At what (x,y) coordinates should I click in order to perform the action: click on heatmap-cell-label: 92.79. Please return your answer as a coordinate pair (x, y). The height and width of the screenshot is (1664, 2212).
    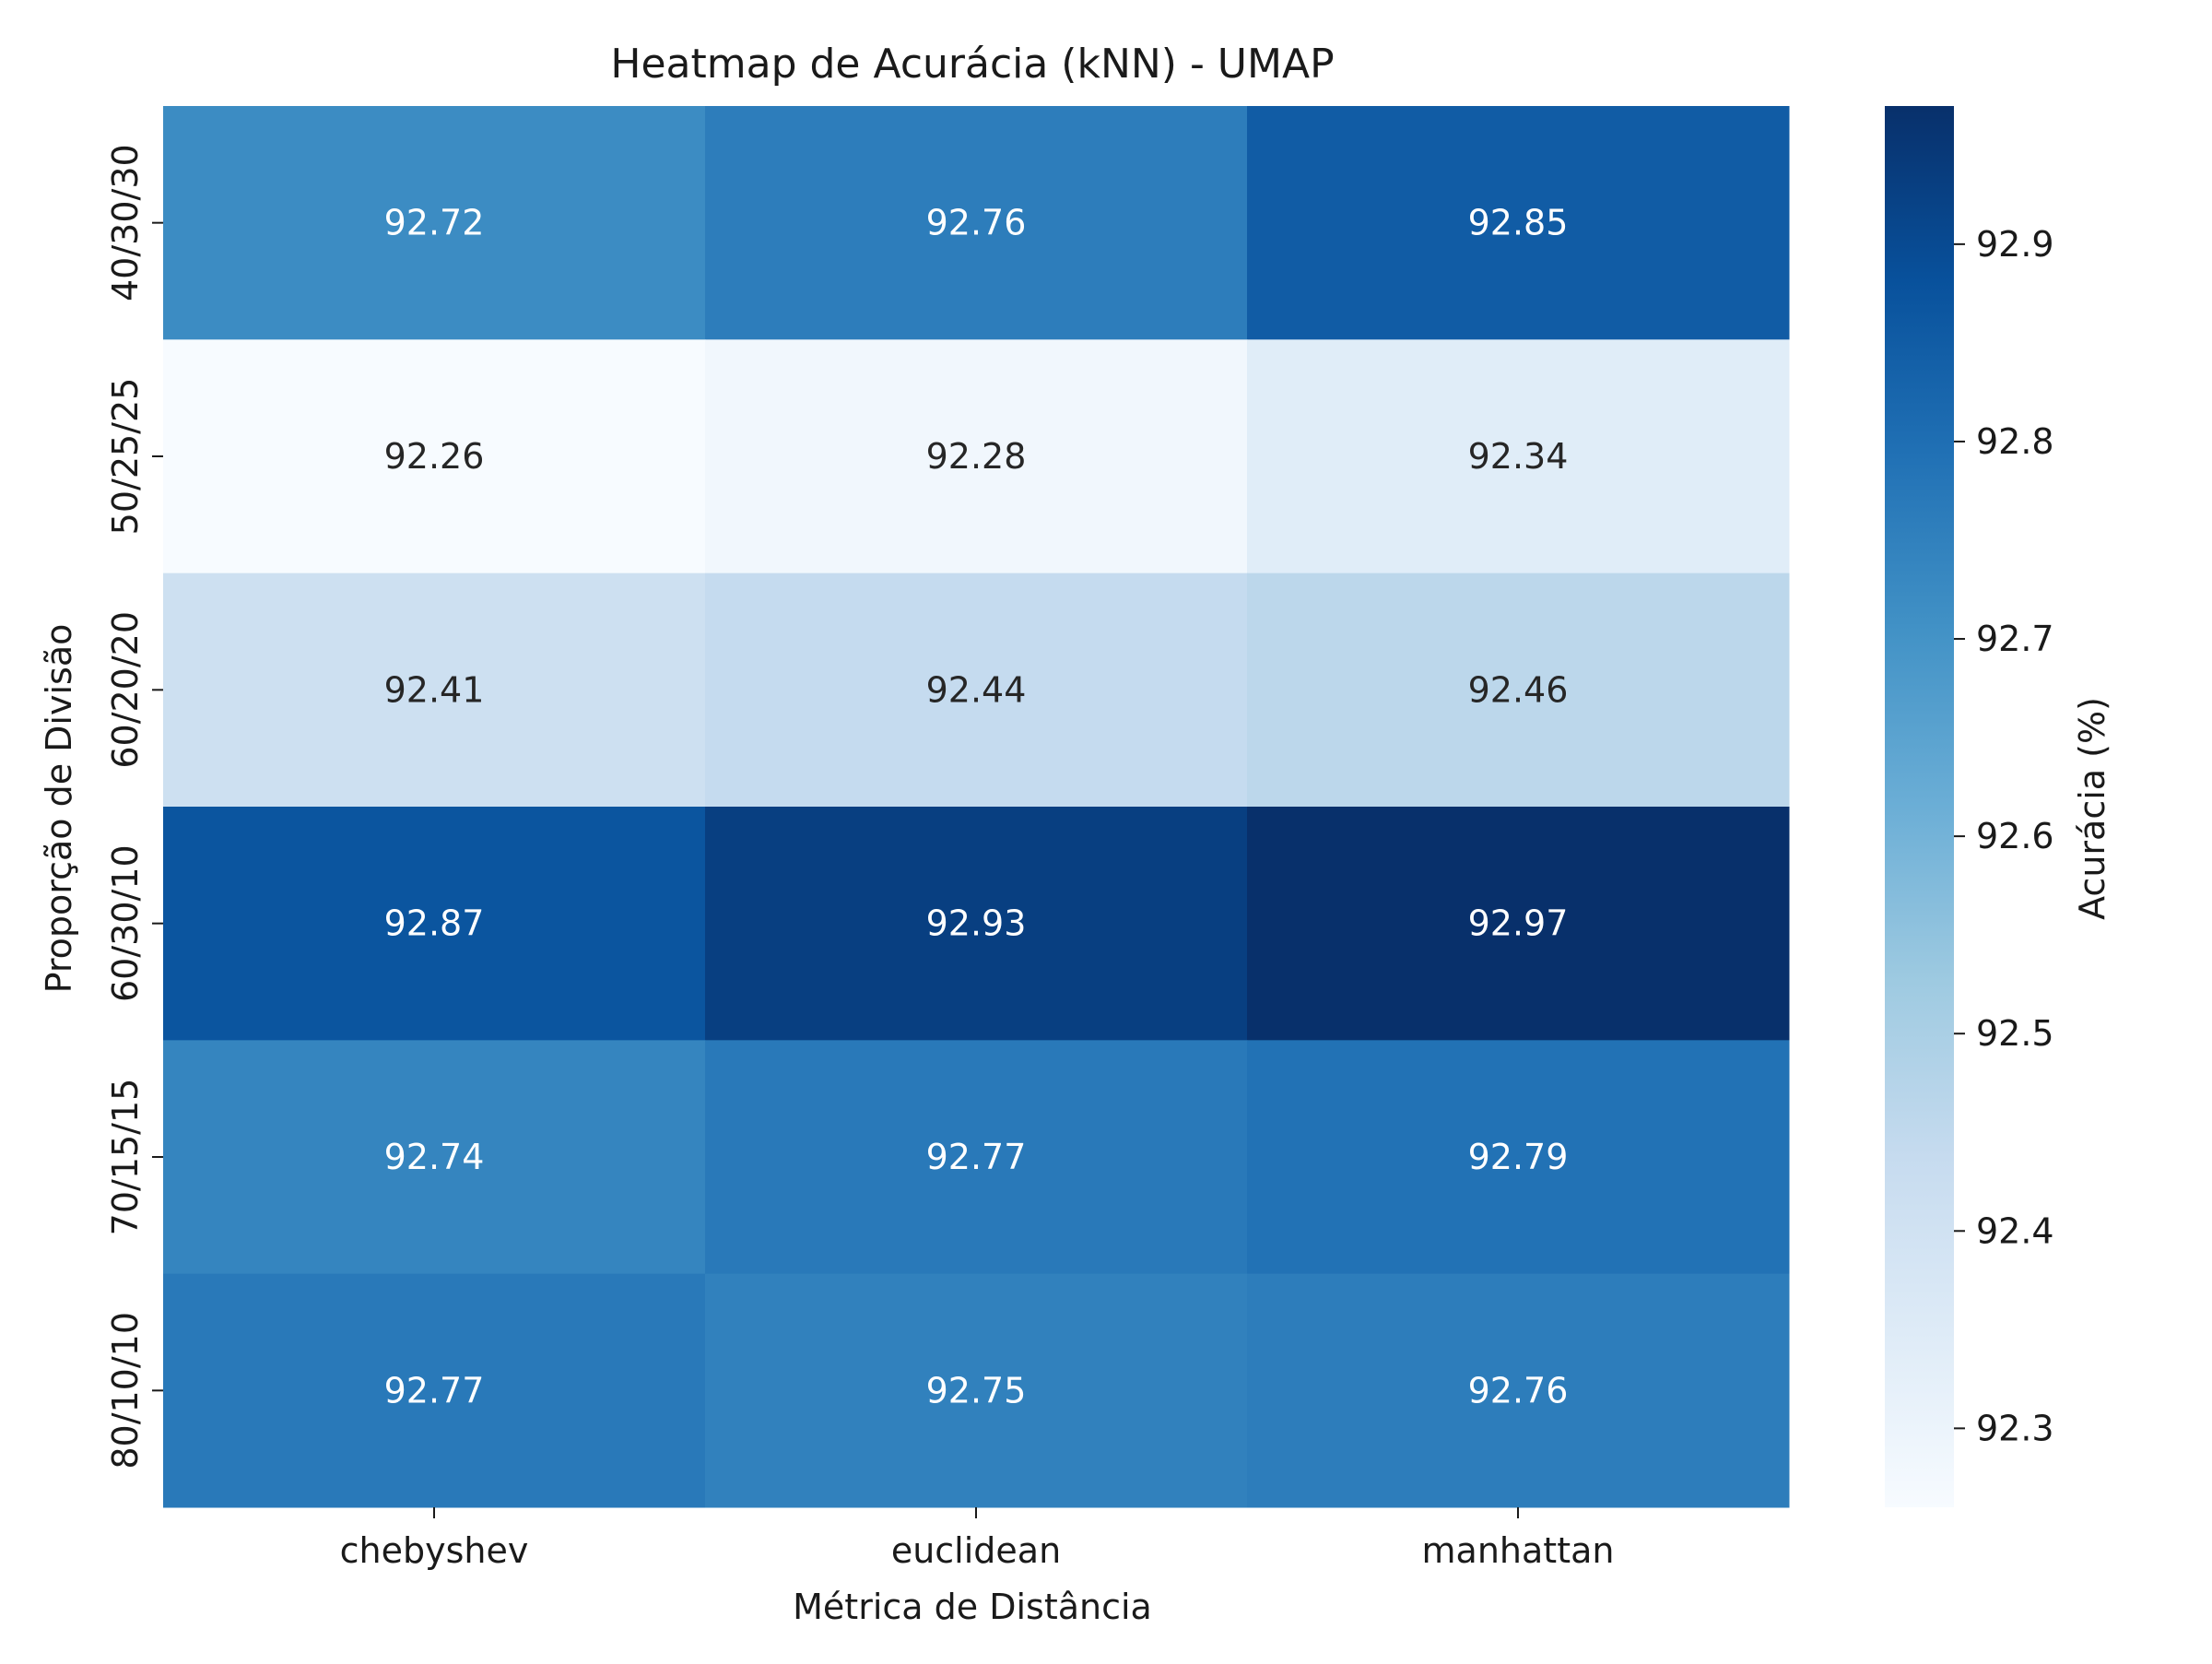
    Looking at the image, I should click on (1518, 1157).